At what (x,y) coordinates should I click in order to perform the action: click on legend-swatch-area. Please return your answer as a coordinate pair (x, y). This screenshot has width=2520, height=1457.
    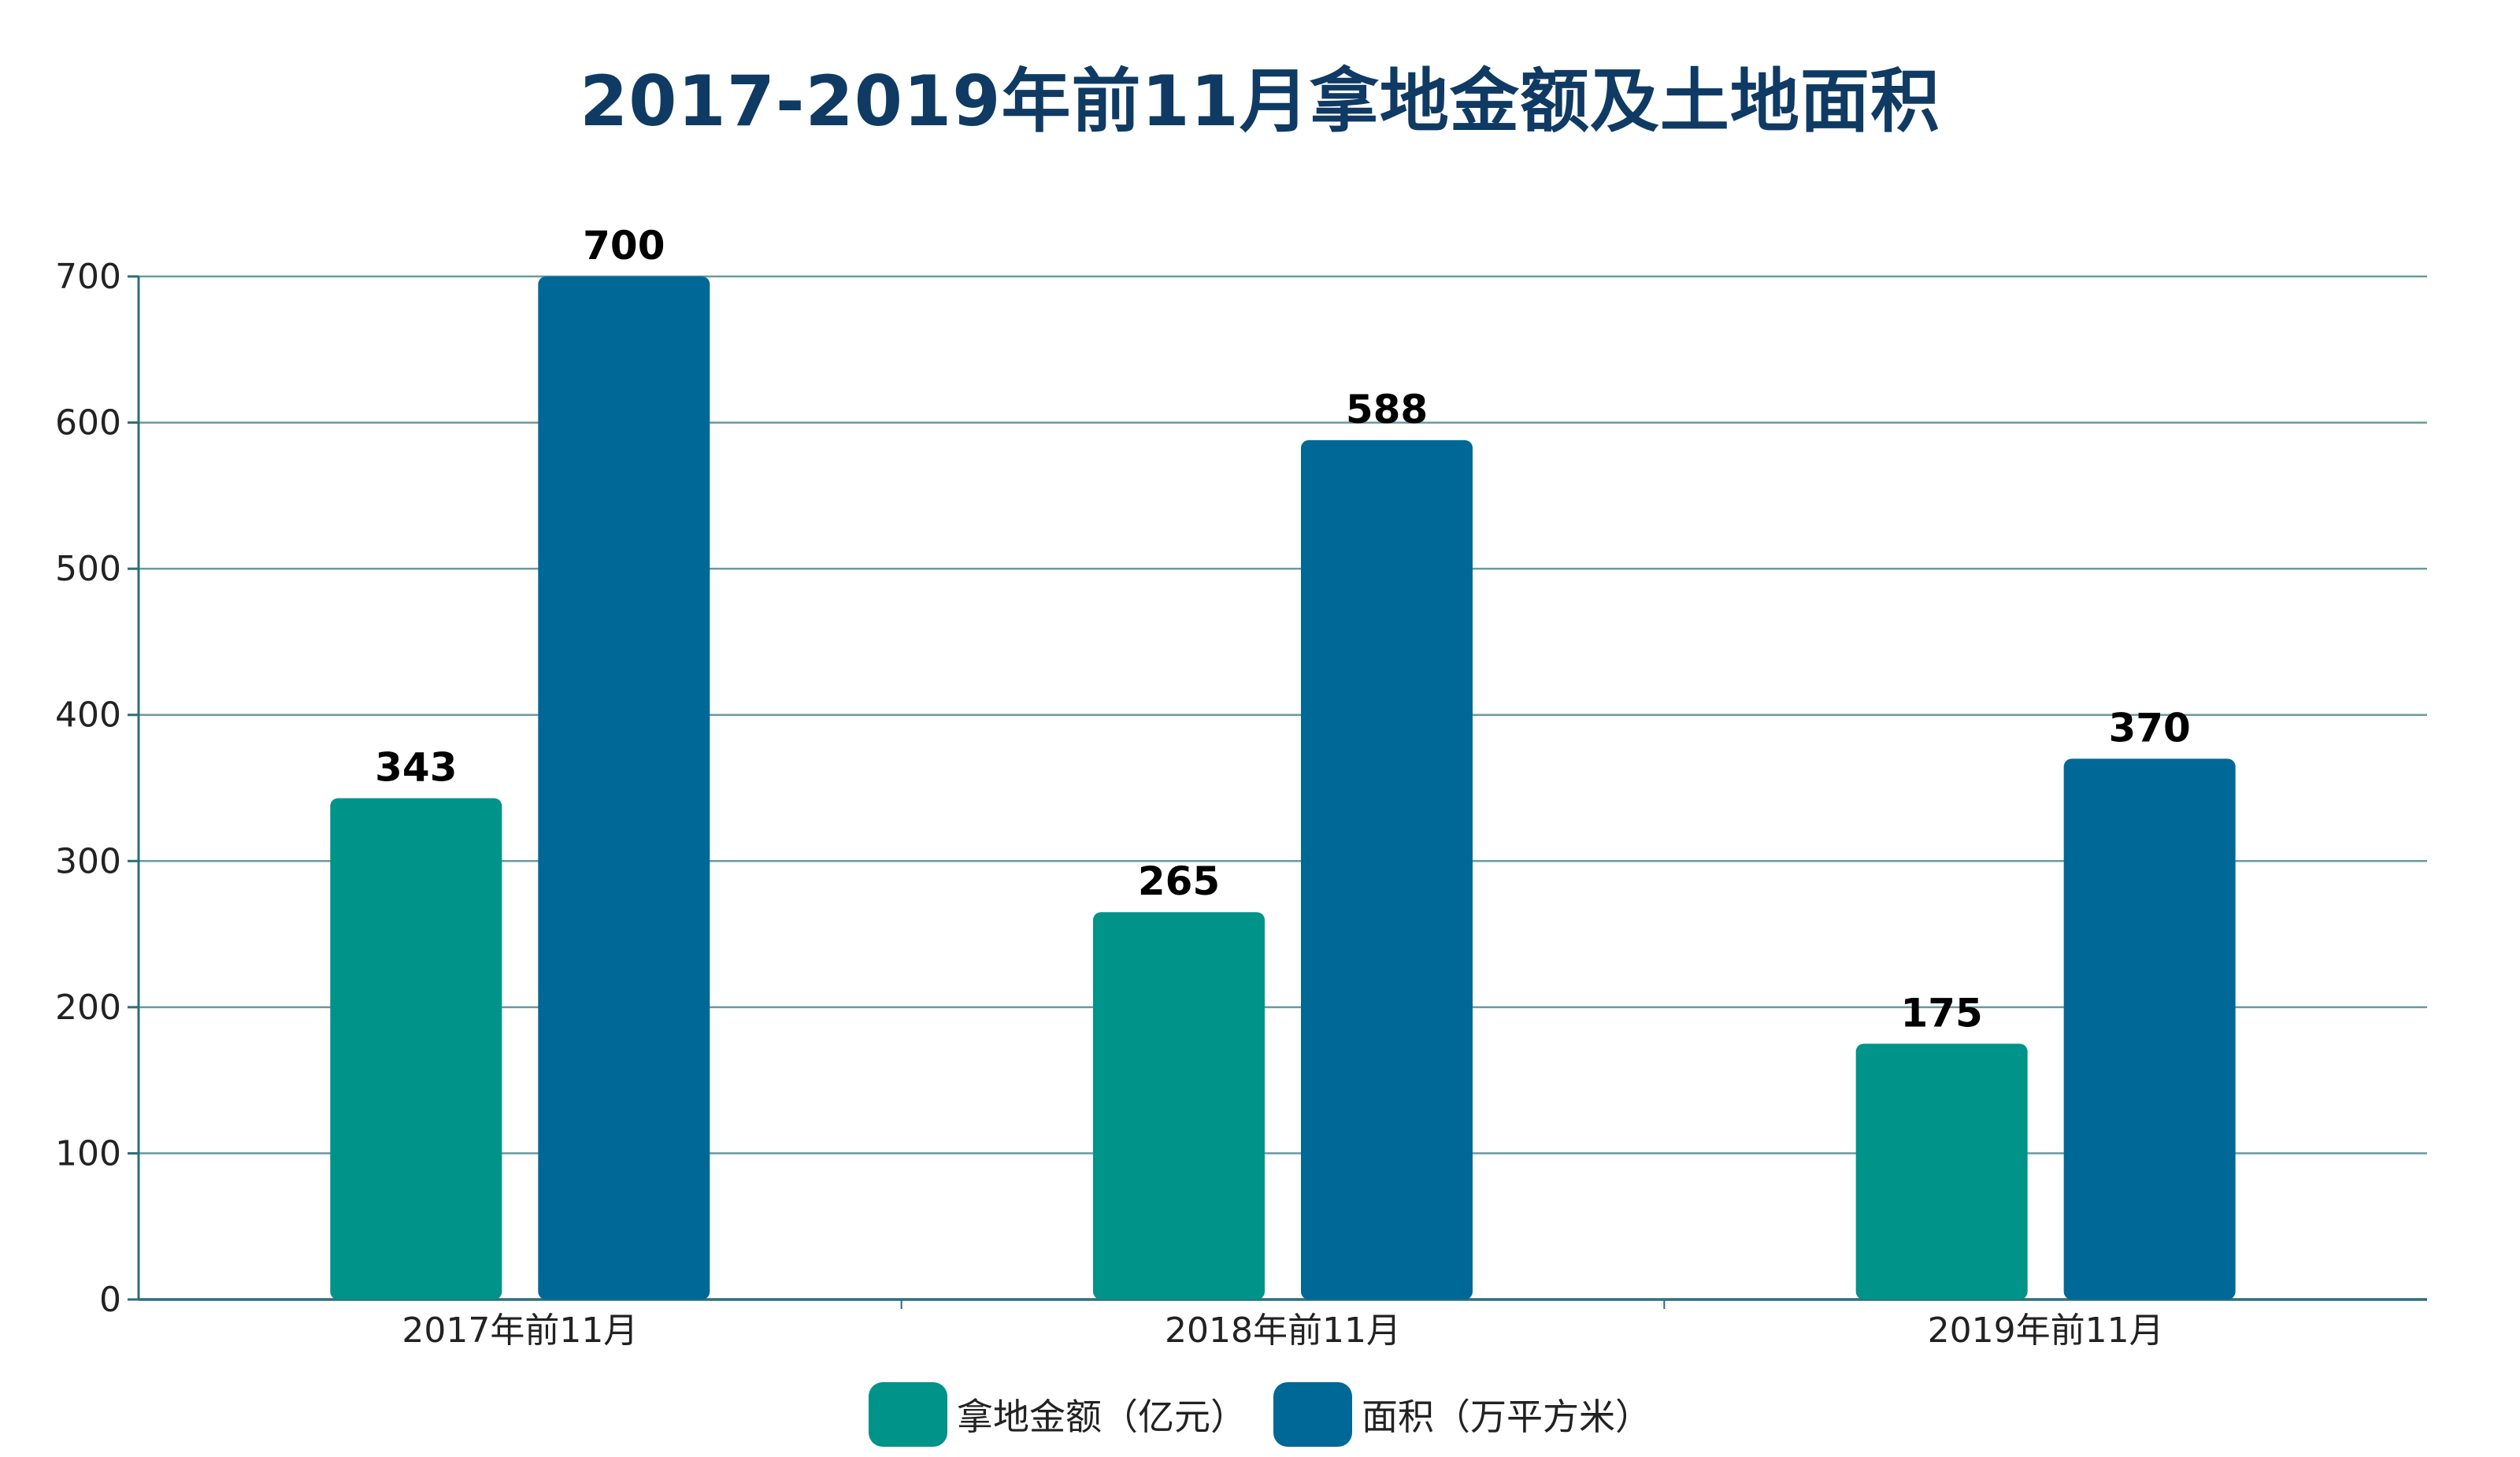
    Looking at the image, I should click on (1312, 1414).